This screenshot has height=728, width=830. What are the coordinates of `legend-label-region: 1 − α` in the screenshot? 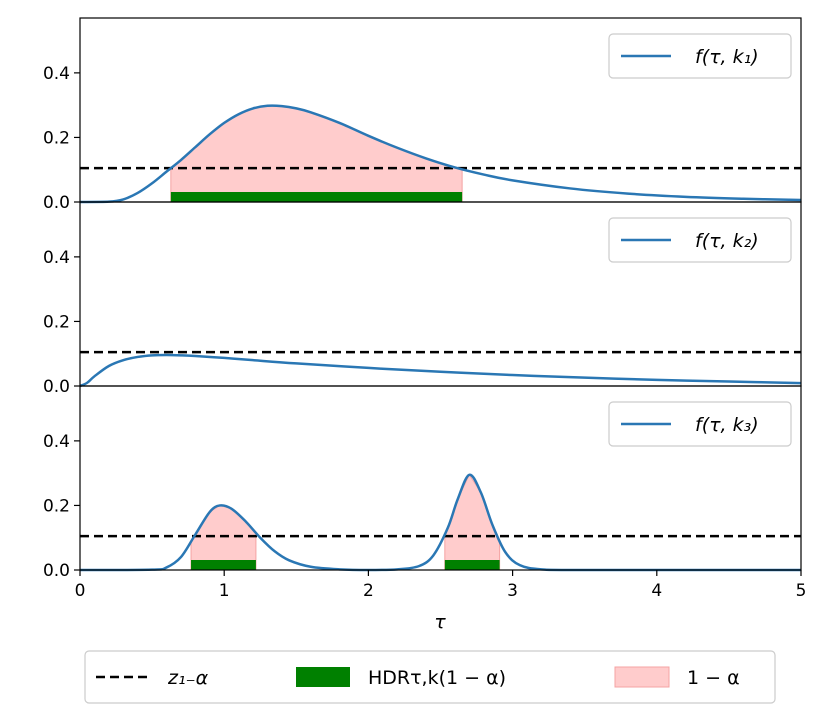 It's located at (713, 678).